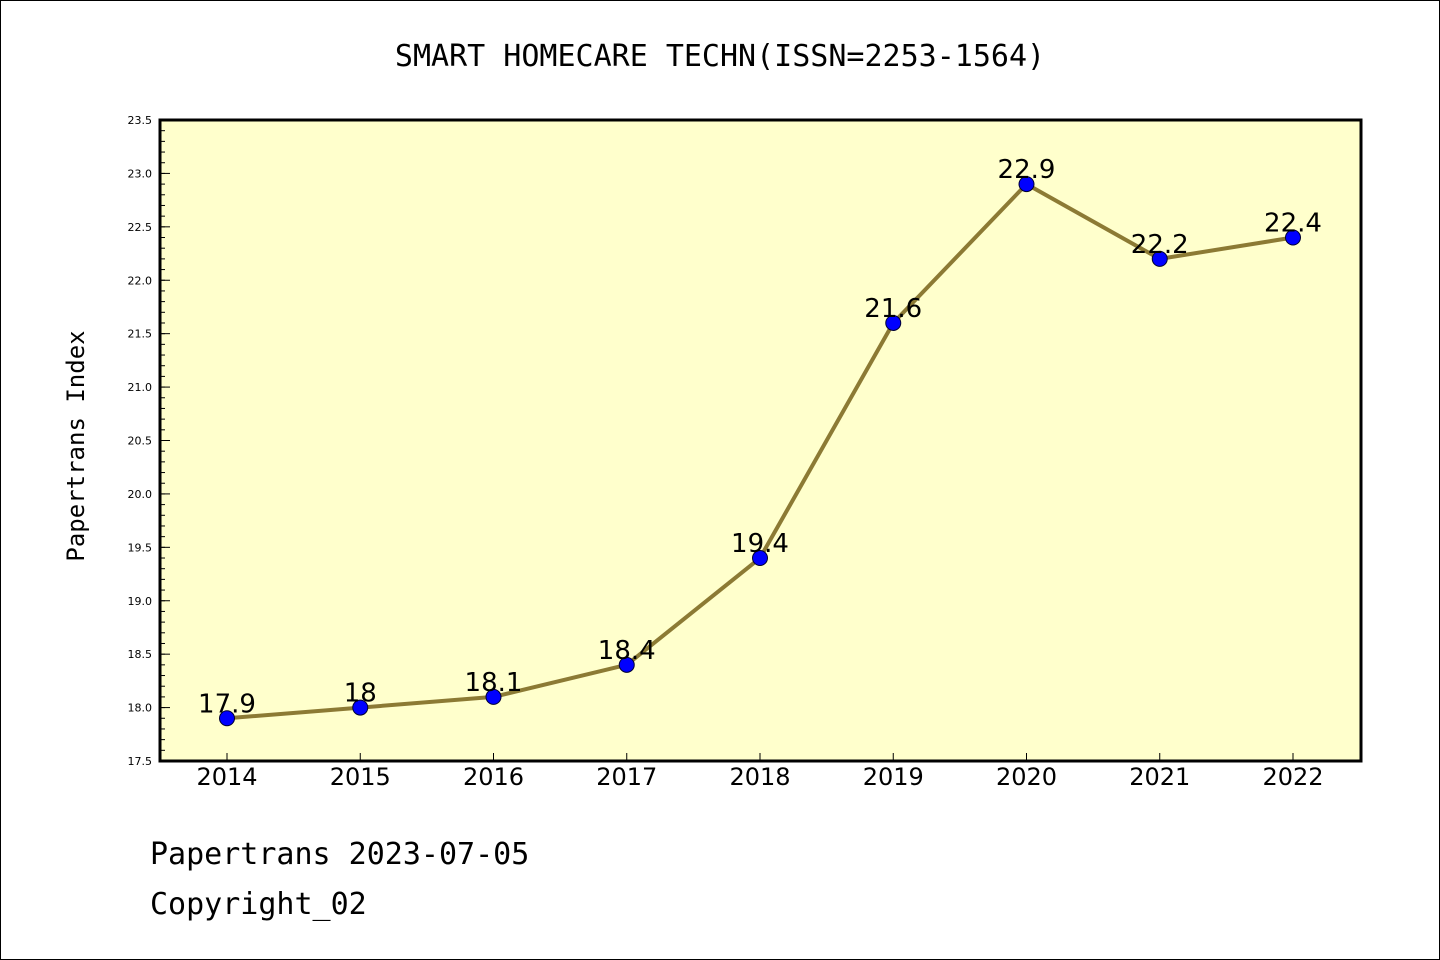  What do you see at coordinates (339, 854) in the screenshot?
I see `footer-date-line: Papertrans 2023-07-05` at bounding box center [339, 854].